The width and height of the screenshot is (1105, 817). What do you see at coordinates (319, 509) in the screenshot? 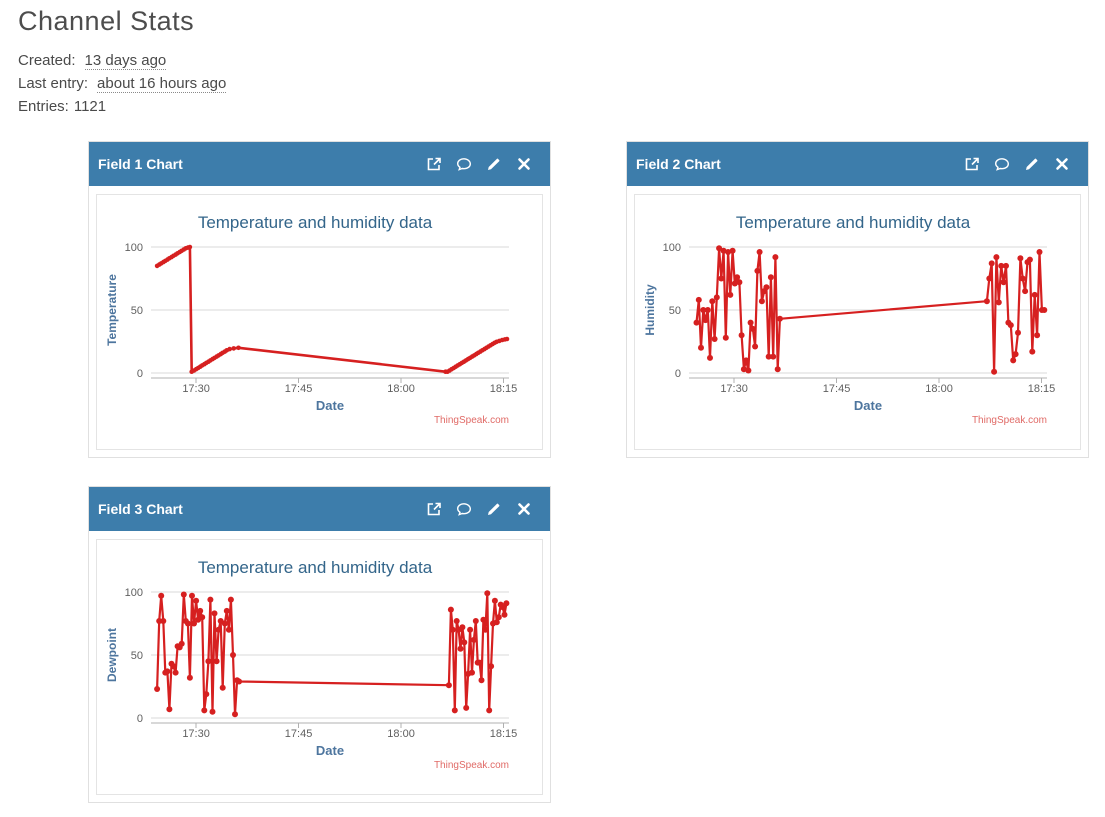
I see `field3-panel-header: Field 3 Chart` at bounding box center [319, 509].